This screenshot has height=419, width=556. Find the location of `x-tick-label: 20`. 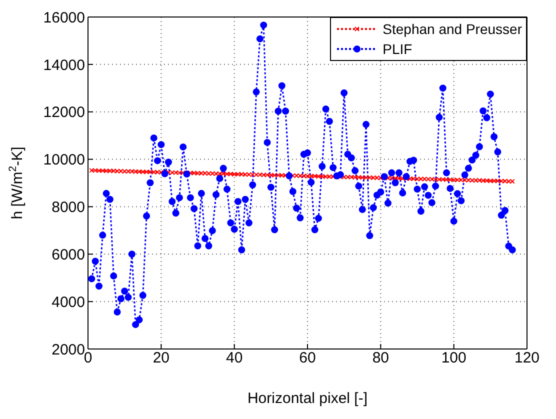

x-tick-label: 20 is located at coordinates (161, 358).